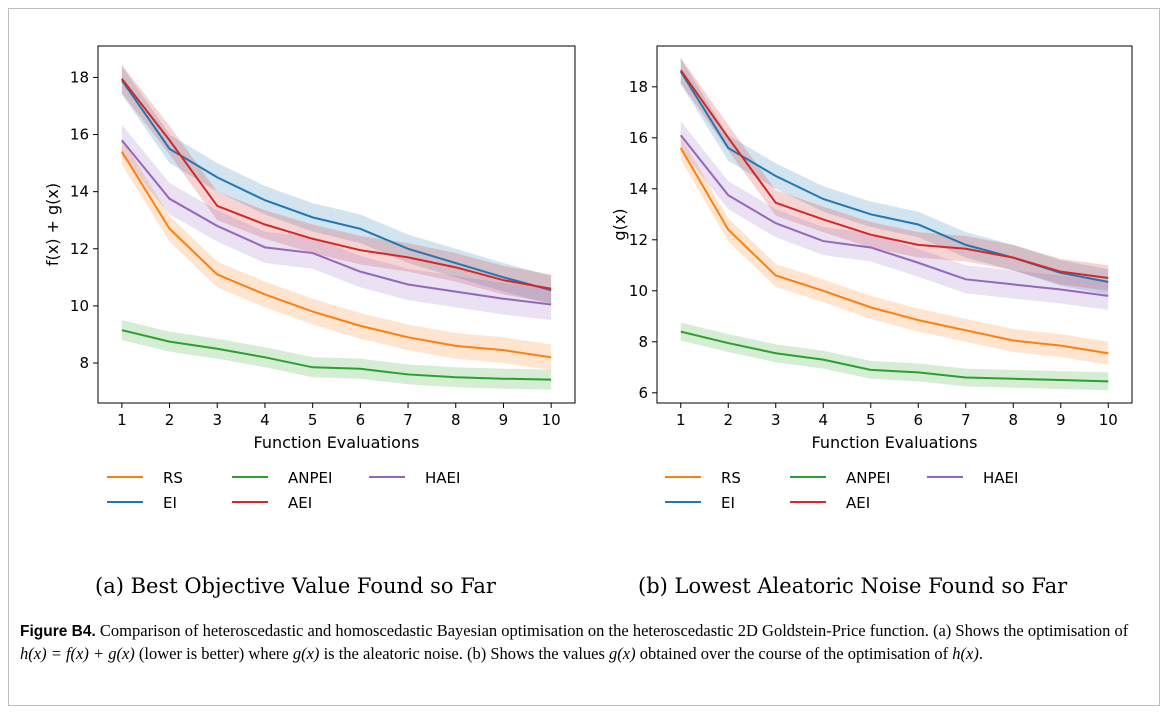  I want to click on y-tick-label: 6, so click(643, 393).